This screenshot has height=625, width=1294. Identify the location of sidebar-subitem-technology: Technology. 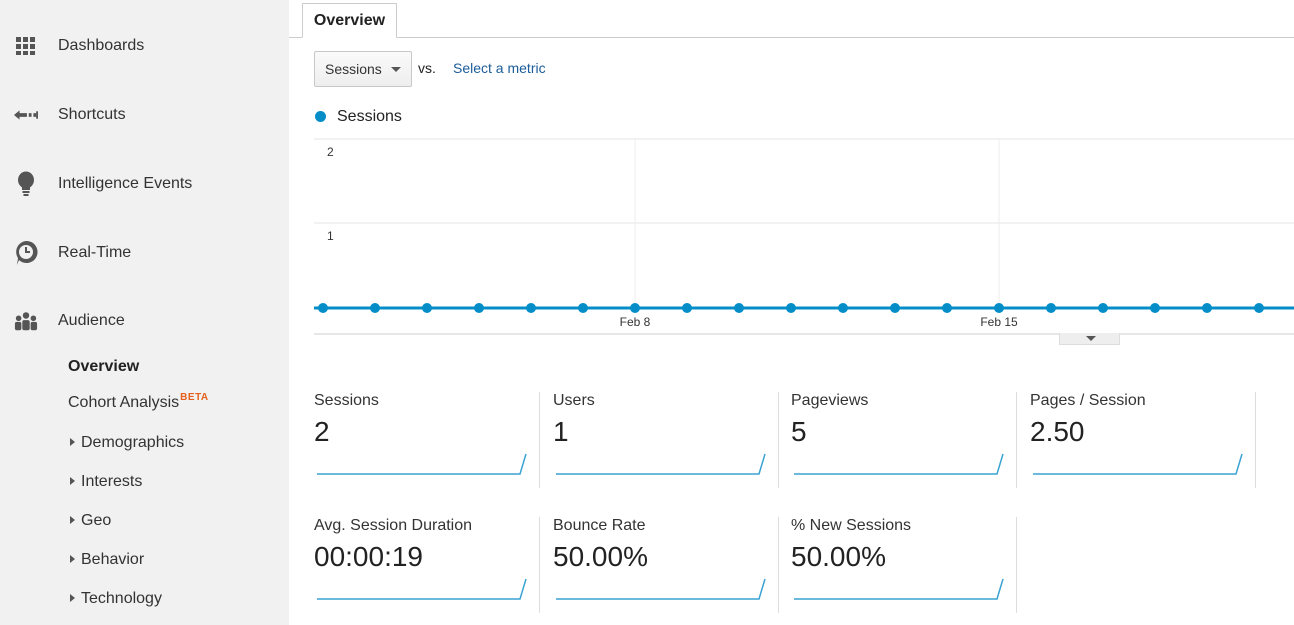
(116, 599).